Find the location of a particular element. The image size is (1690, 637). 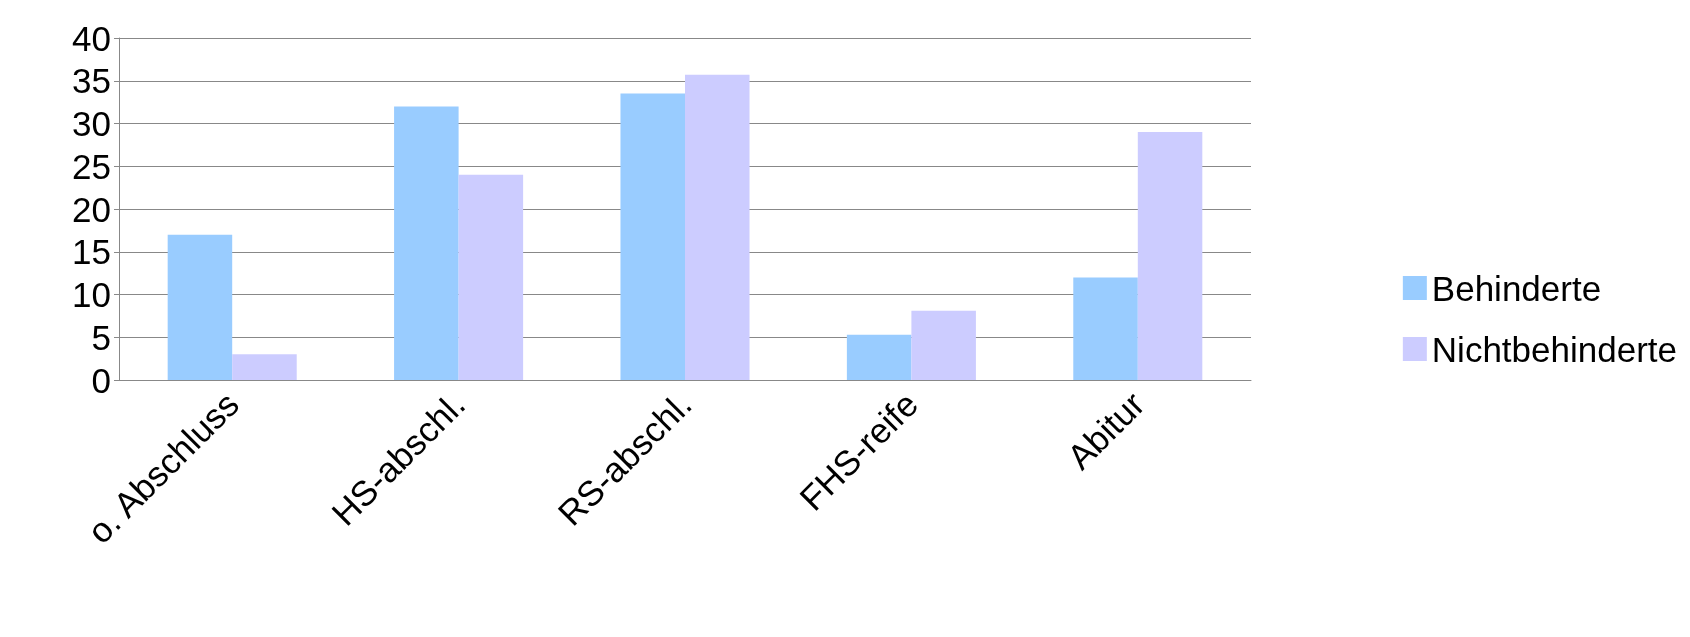

y-tick-label: 25 is located at coordinates (91, 166).